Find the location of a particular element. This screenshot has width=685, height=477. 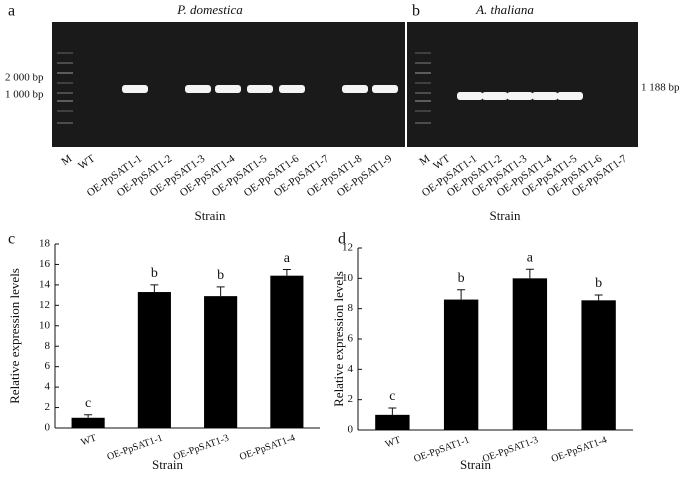

marker-label: 1 000 bp is located at coordinates (24, 95).